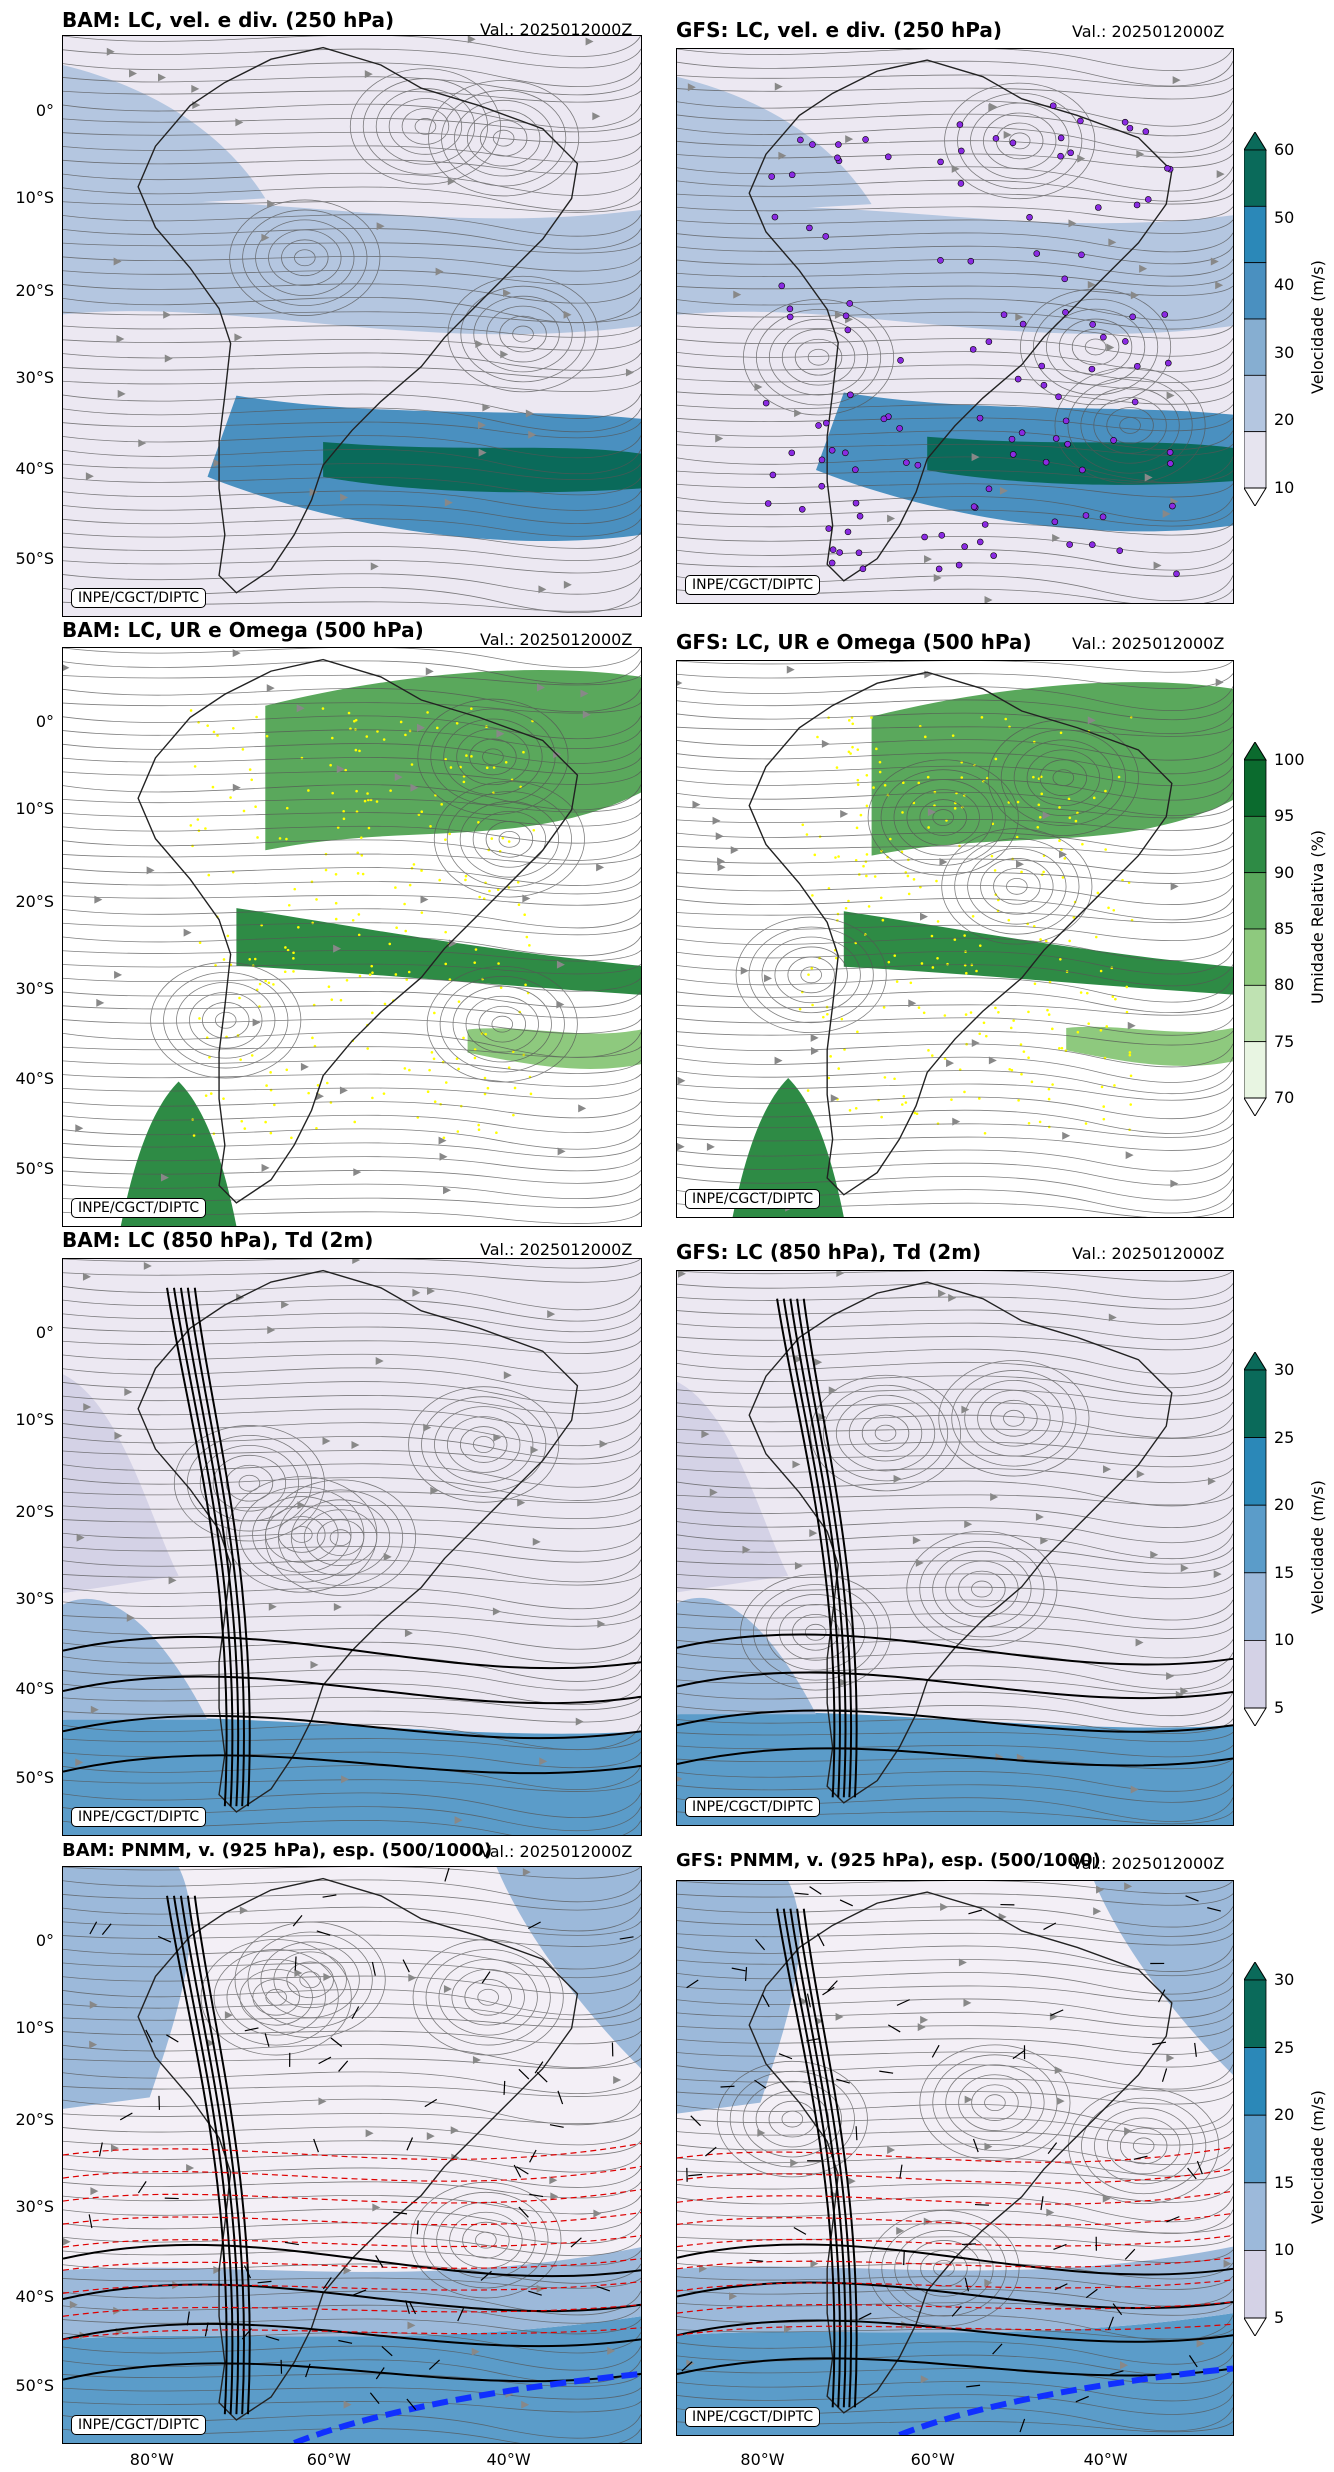 The image size is (1334, 2472). Describe the element at coordinates (44, 1333) in the screenshot. I see `latitude-tick: 0°` at that location.